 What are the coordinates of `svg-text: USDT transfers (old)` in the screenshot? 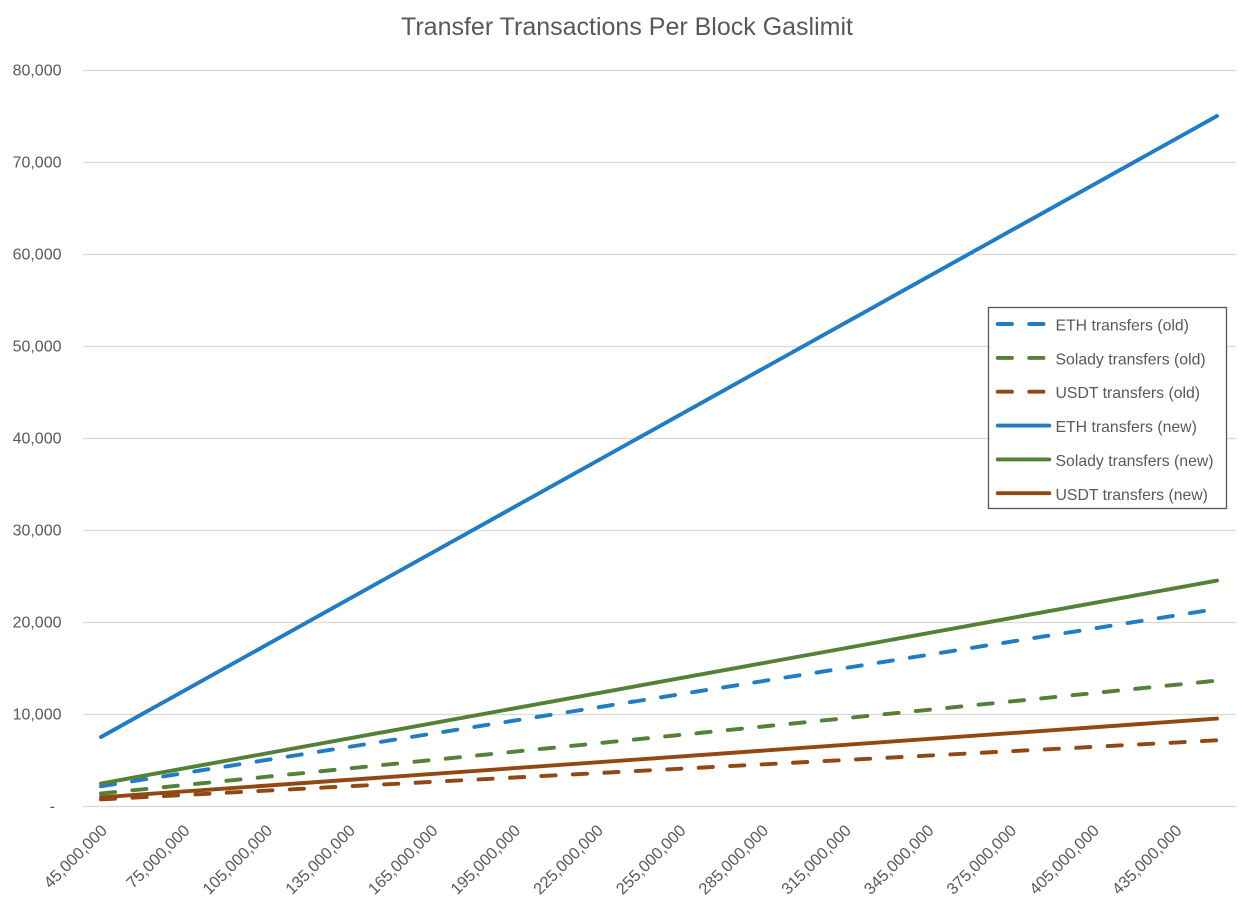 It's located at (1128, 393).